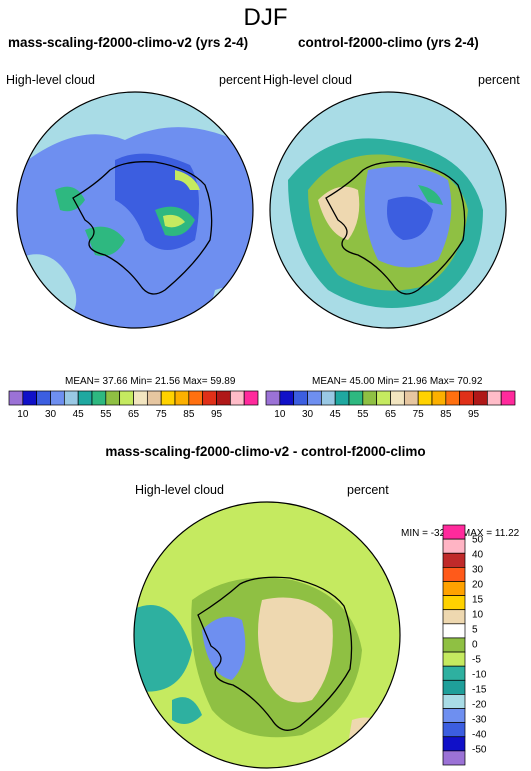  I want to click on colorbar-tick-label: -20, so click(479, 705).